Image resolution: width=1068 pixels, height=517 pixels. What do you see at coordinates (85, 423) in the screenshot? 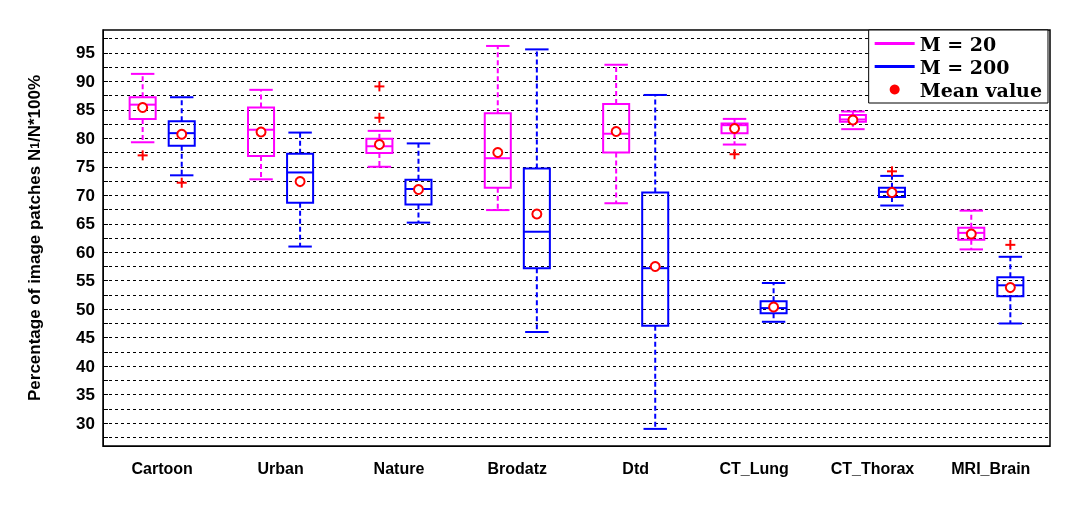
I see `y-tick-label: 30` at bounding box center [85, 423].